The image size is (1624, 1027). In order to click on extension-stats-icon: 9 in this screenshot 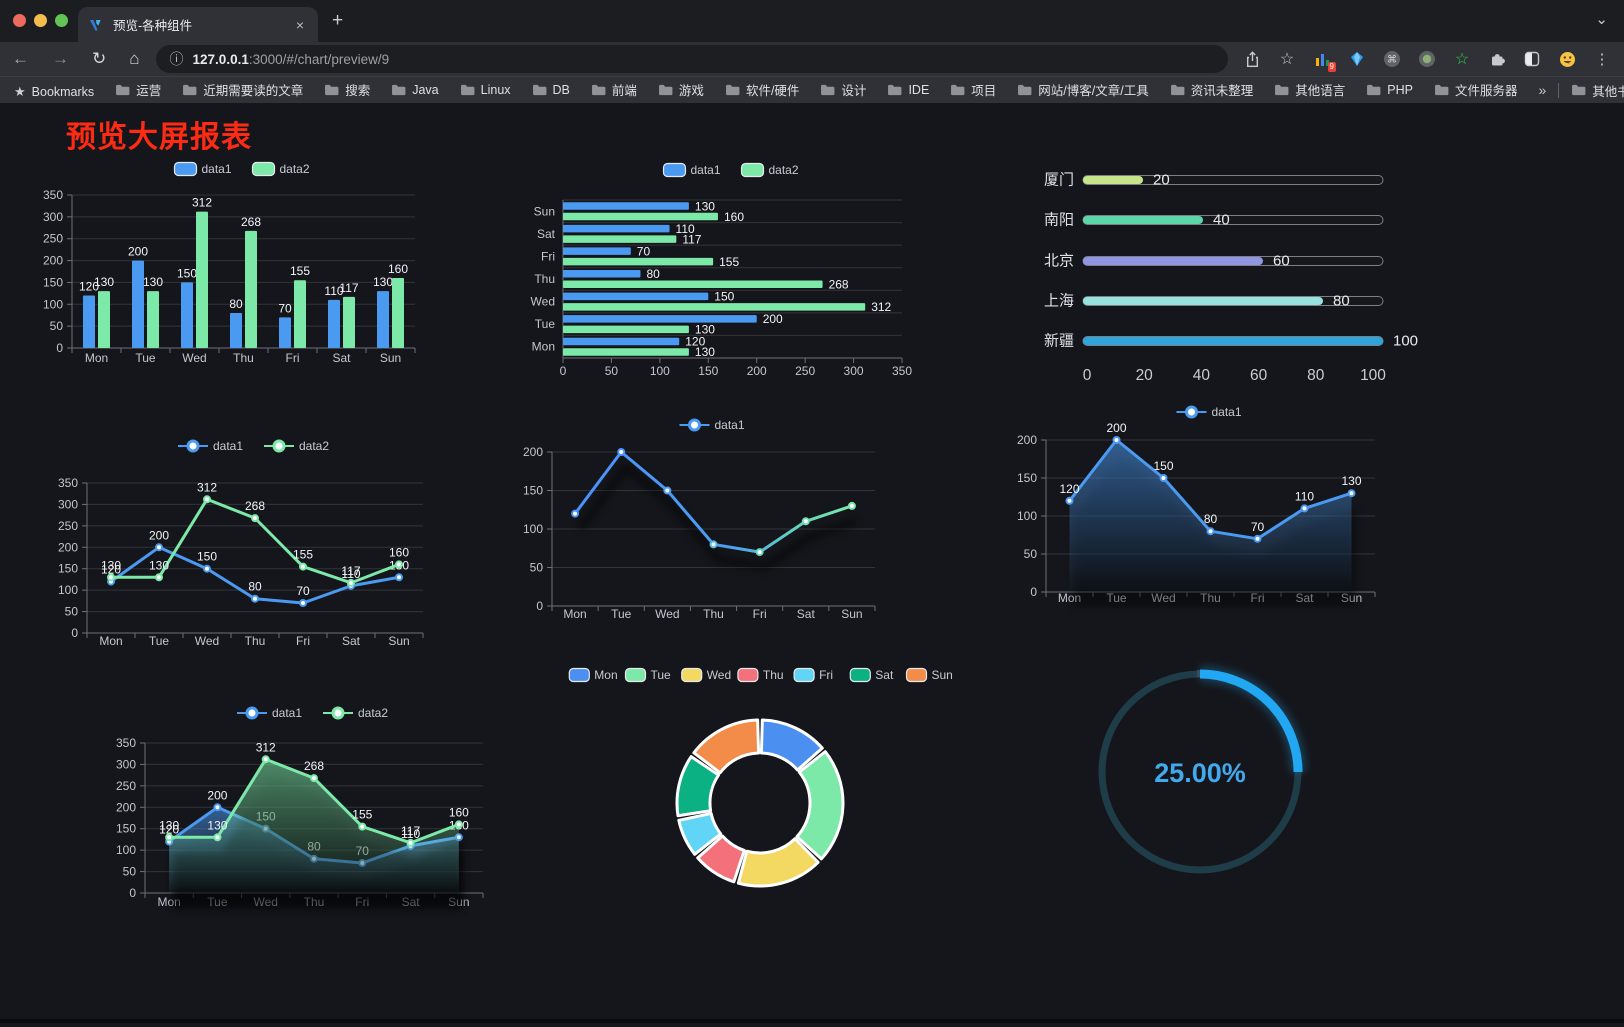, I will do `click(1324, 60)`.